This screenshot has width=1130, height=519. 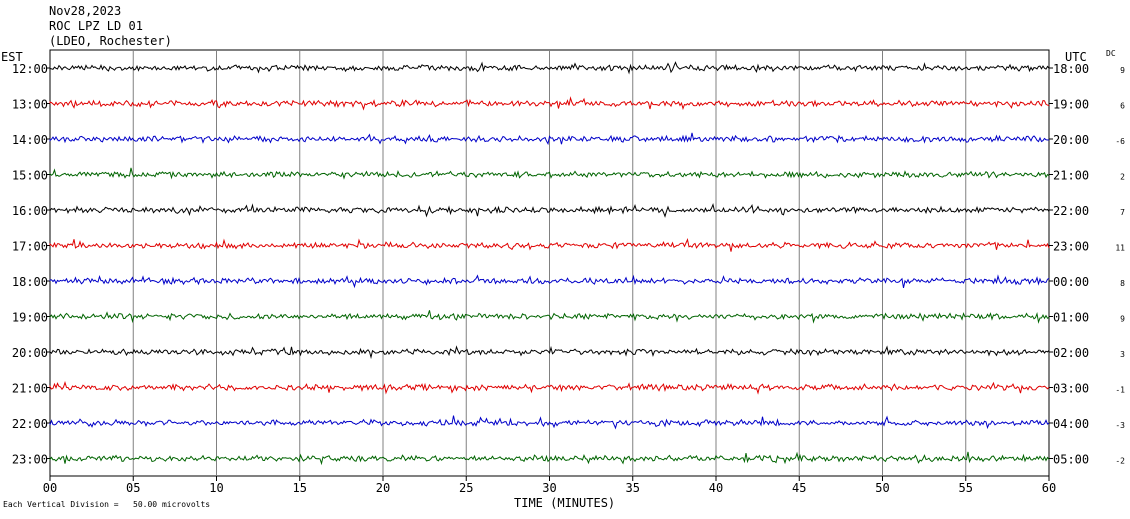 I want to click on est-time-label: 22:00, so click(x=30, y=424).